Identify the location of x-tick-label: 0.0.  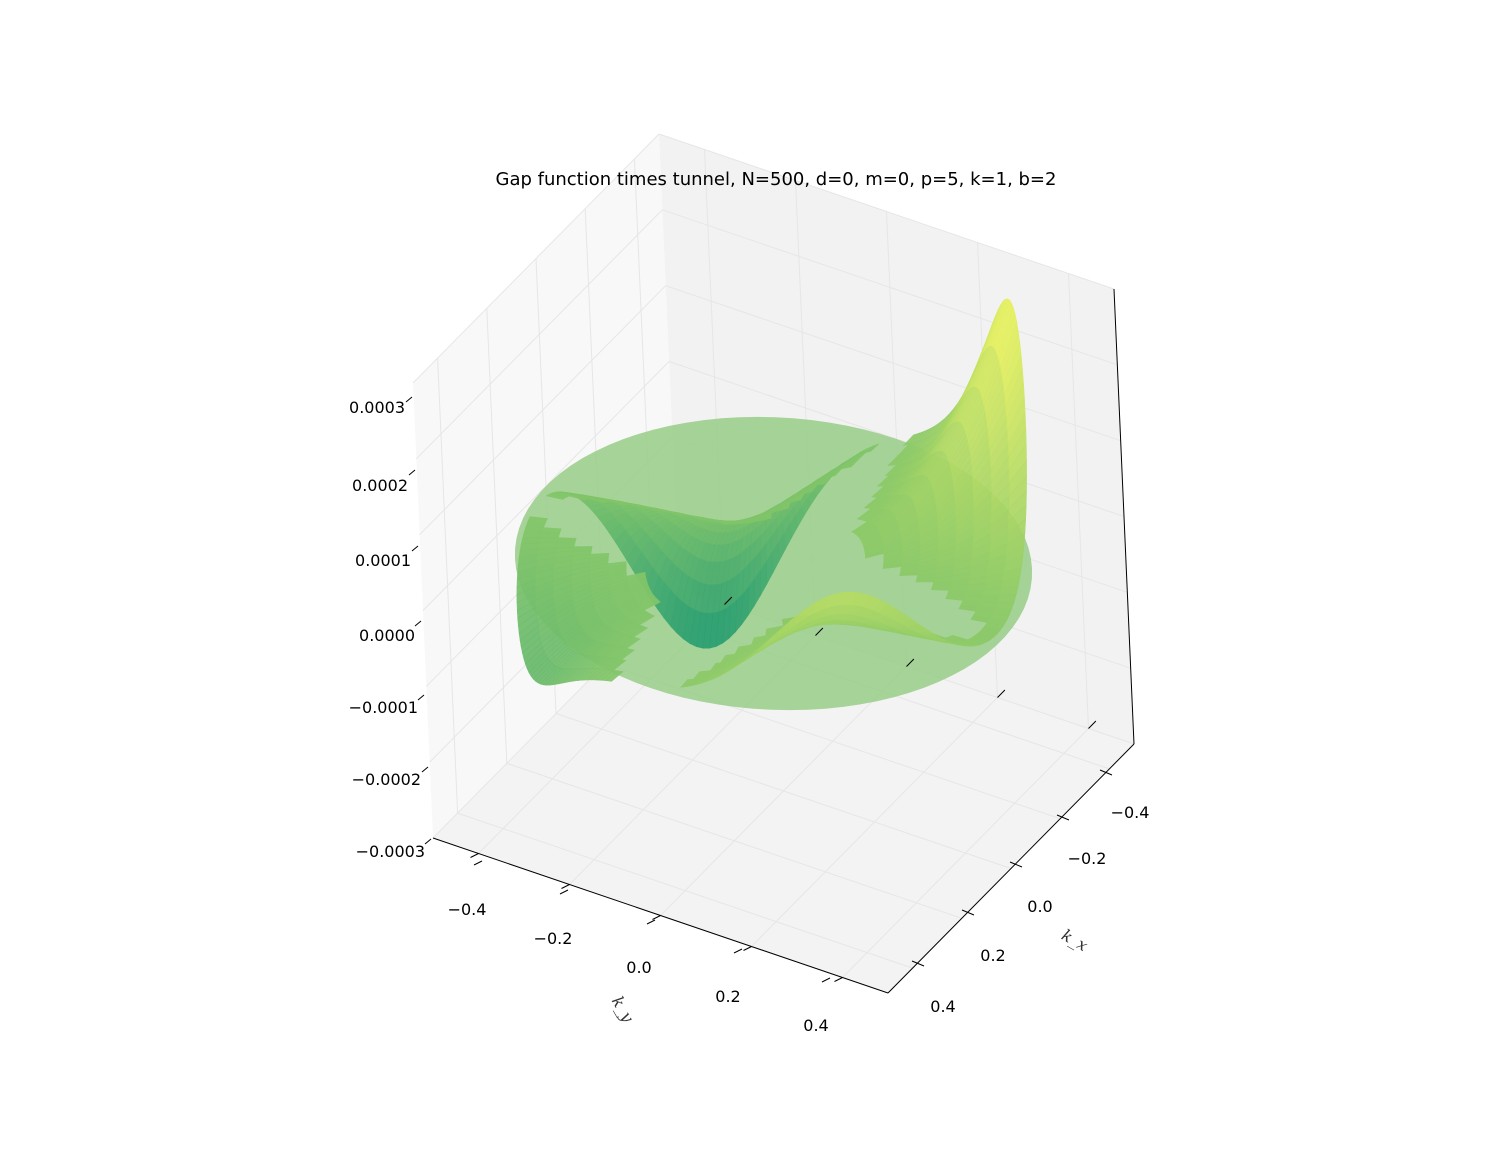
(1039, 906).